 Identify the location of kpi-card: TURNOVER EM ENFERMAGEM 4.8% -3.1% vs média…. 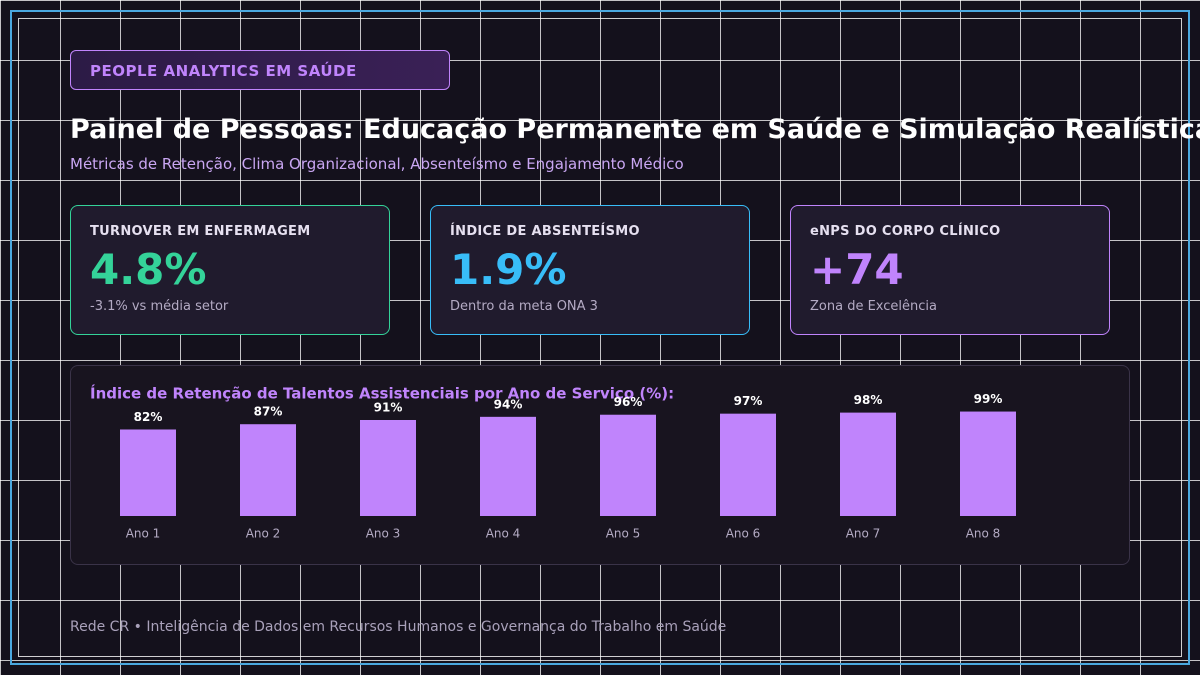
(230, 270).